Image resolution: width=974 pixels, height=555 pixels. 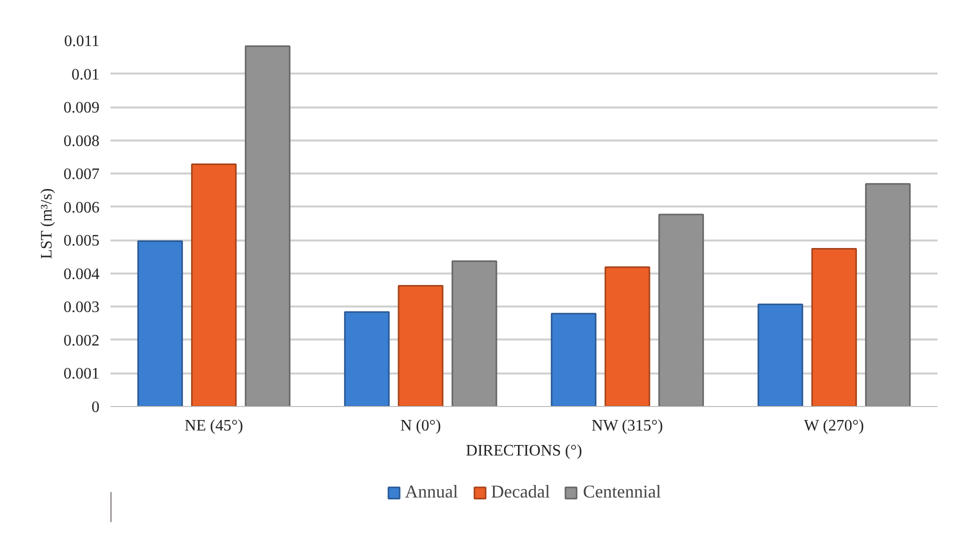 I want to click on y-tick-label: 0.006, so click(x=82, y=207).